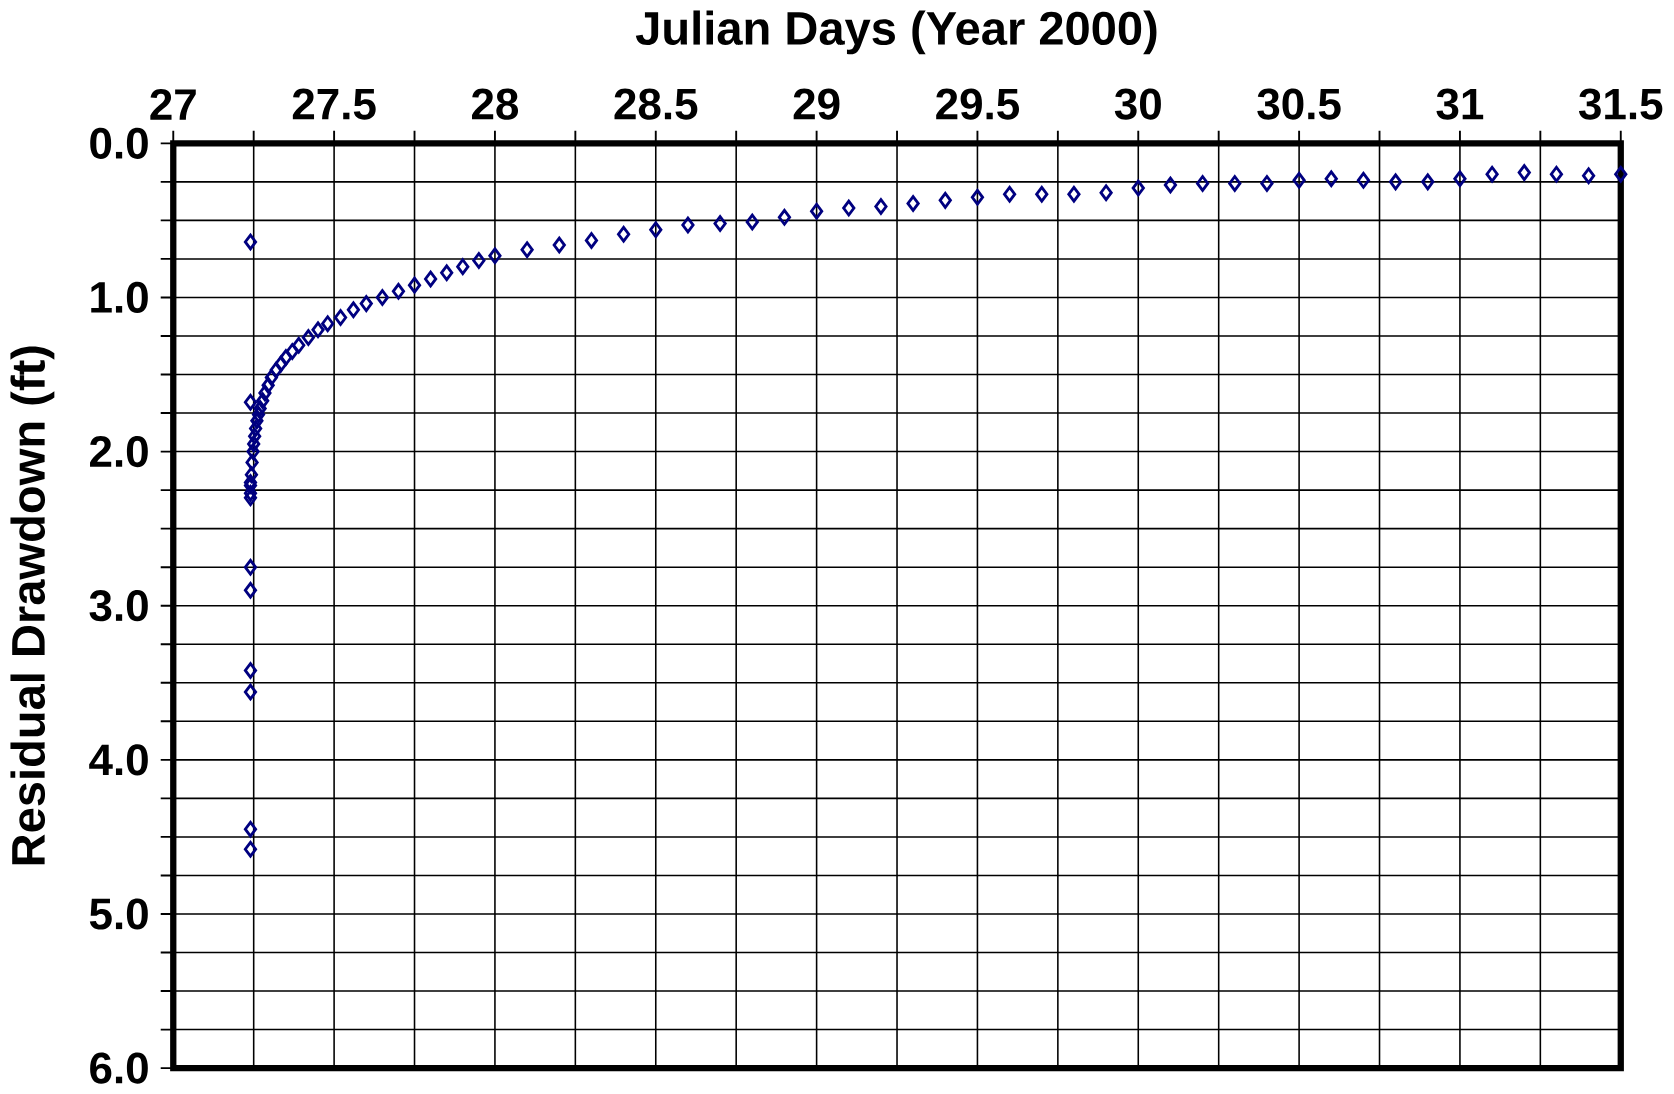  I want to click on y-tick-label: 0.0, so click(119, 143).